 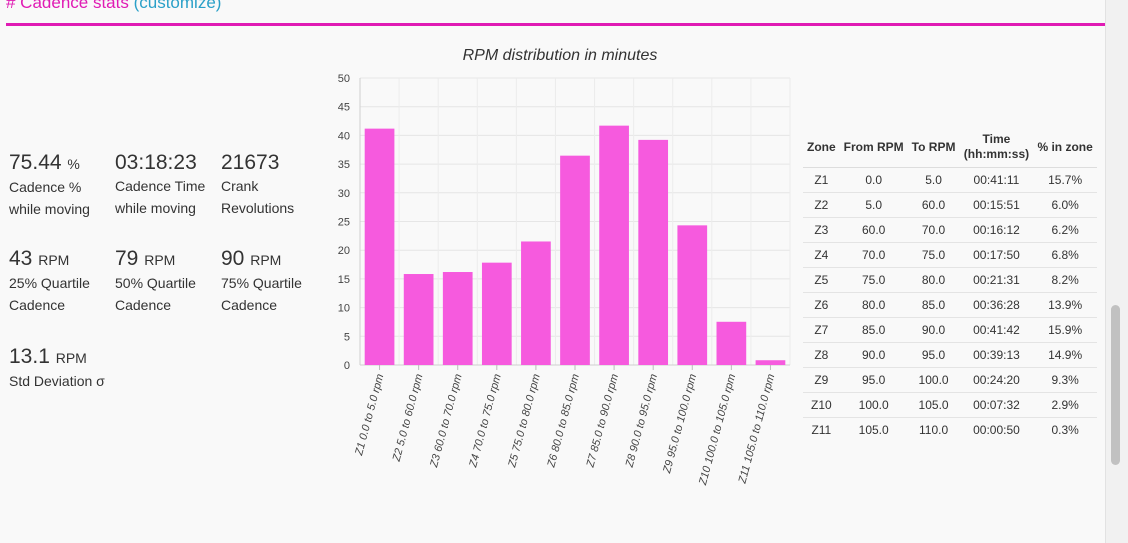 I want to click on x-tick-label: Z4 70.0 to 75.0 rpm, so click(x=485, y=421).